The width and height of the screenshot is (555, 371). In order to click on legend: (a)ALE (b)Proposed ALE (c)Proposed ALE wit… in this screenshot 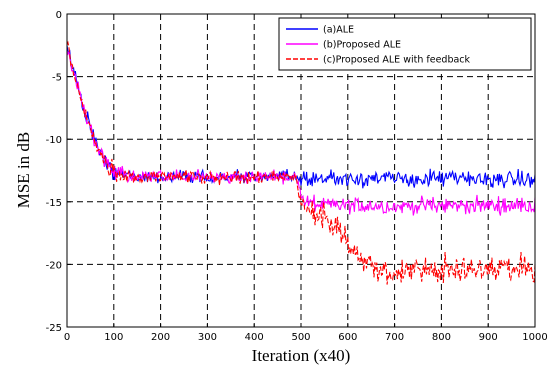, I will do `click(405, 44)`.